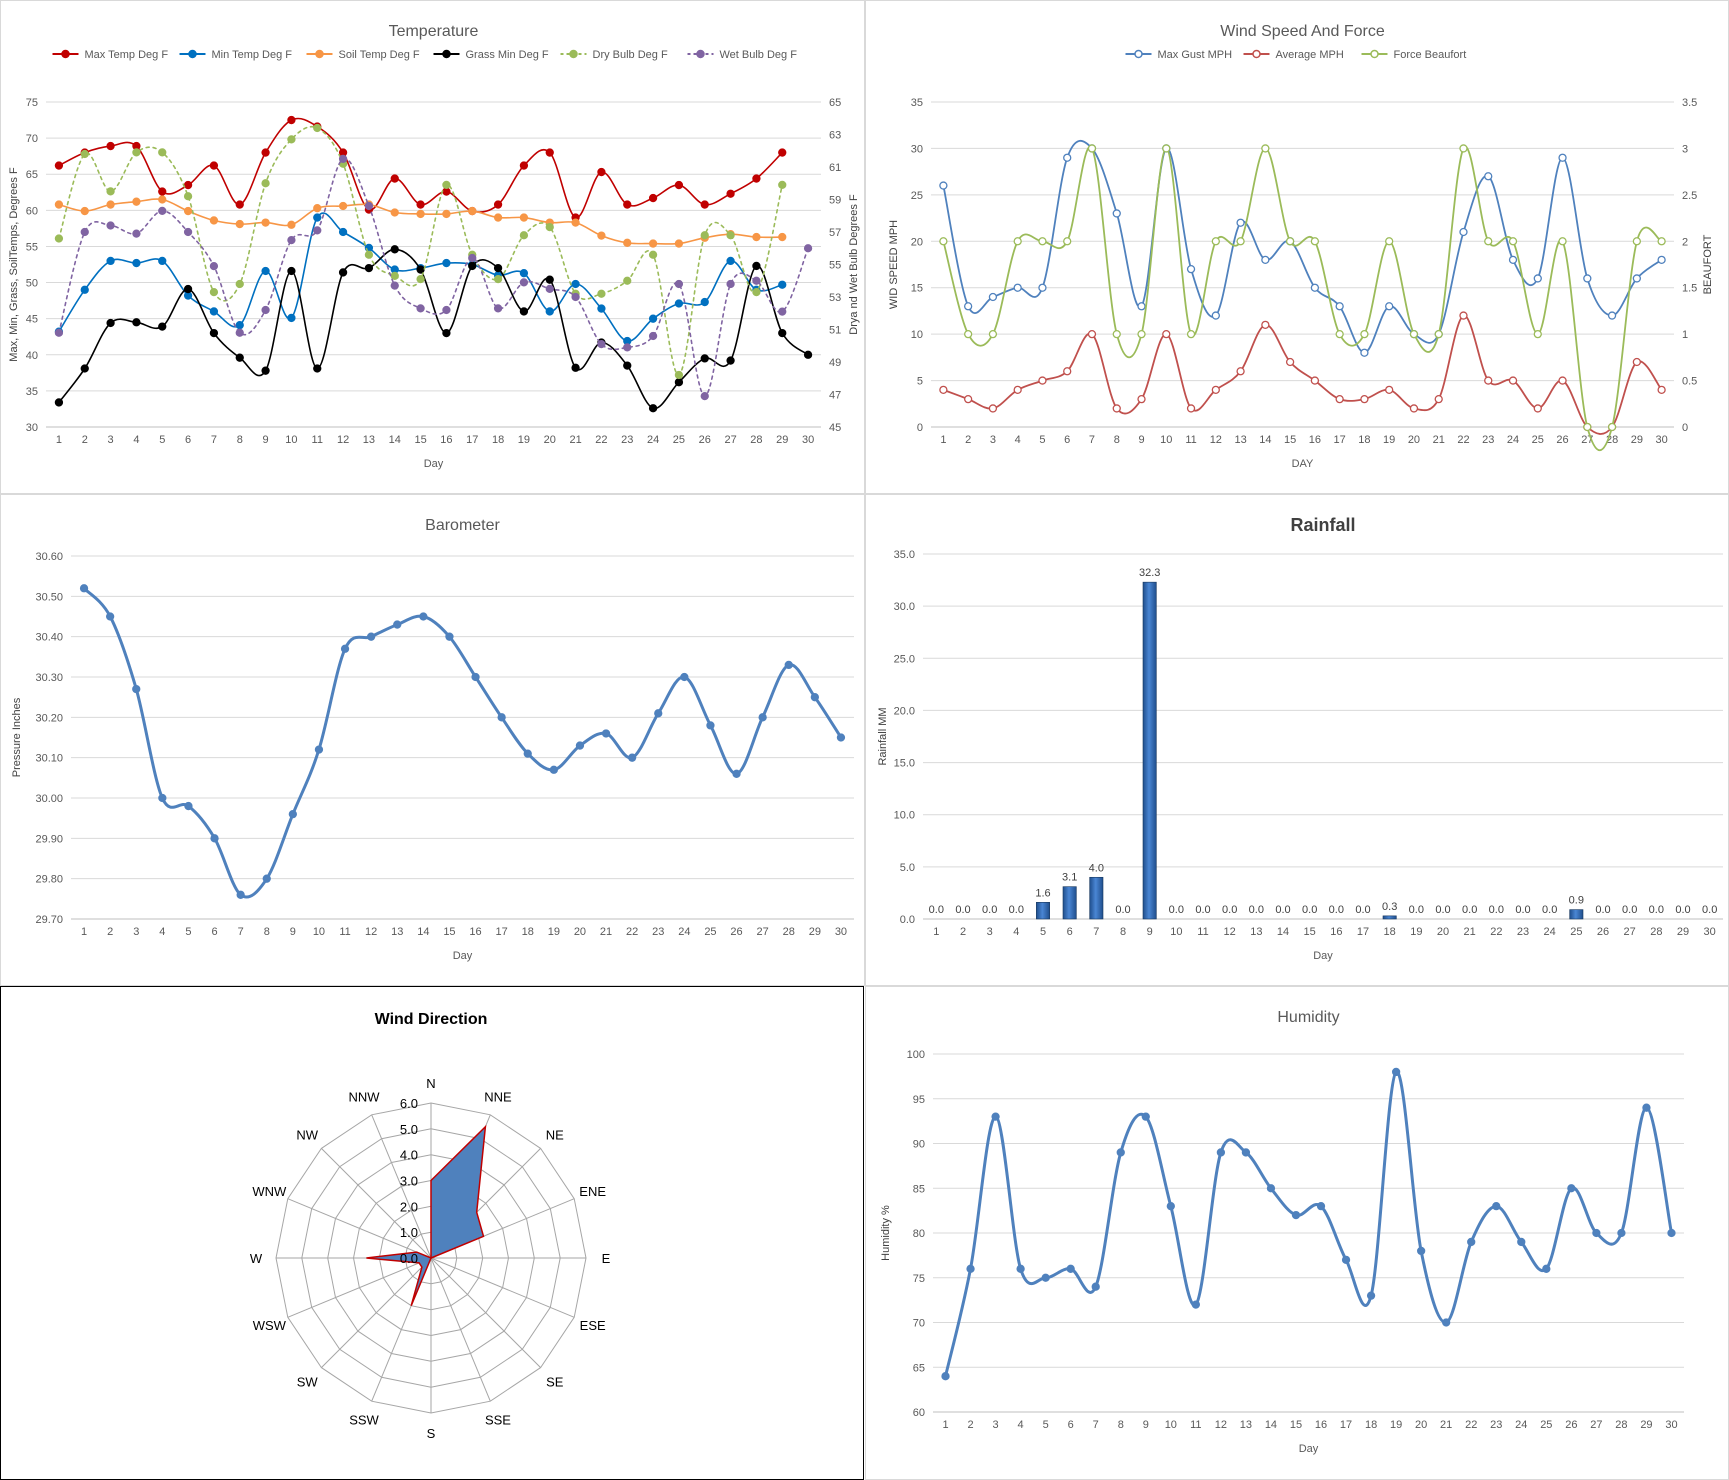  What do you see at coordinates (1389, 907) in the screenshot?
I see `data-label: 0.3` at bounding box center [1389, 907].